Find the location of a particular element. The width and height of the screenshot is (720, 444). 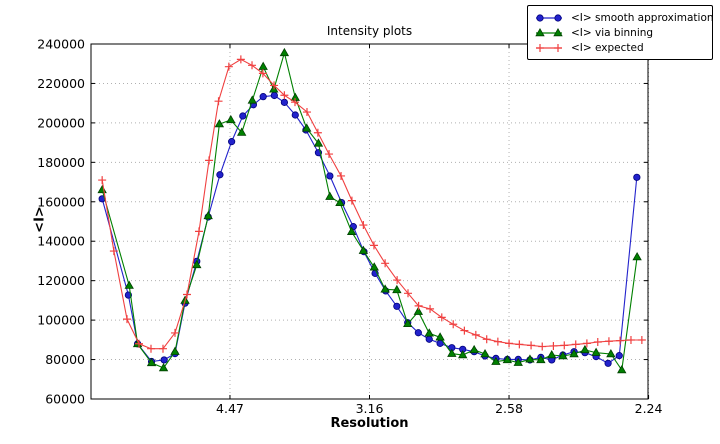

legend-sample-smooth-icon is located at coordinates (549, 17).